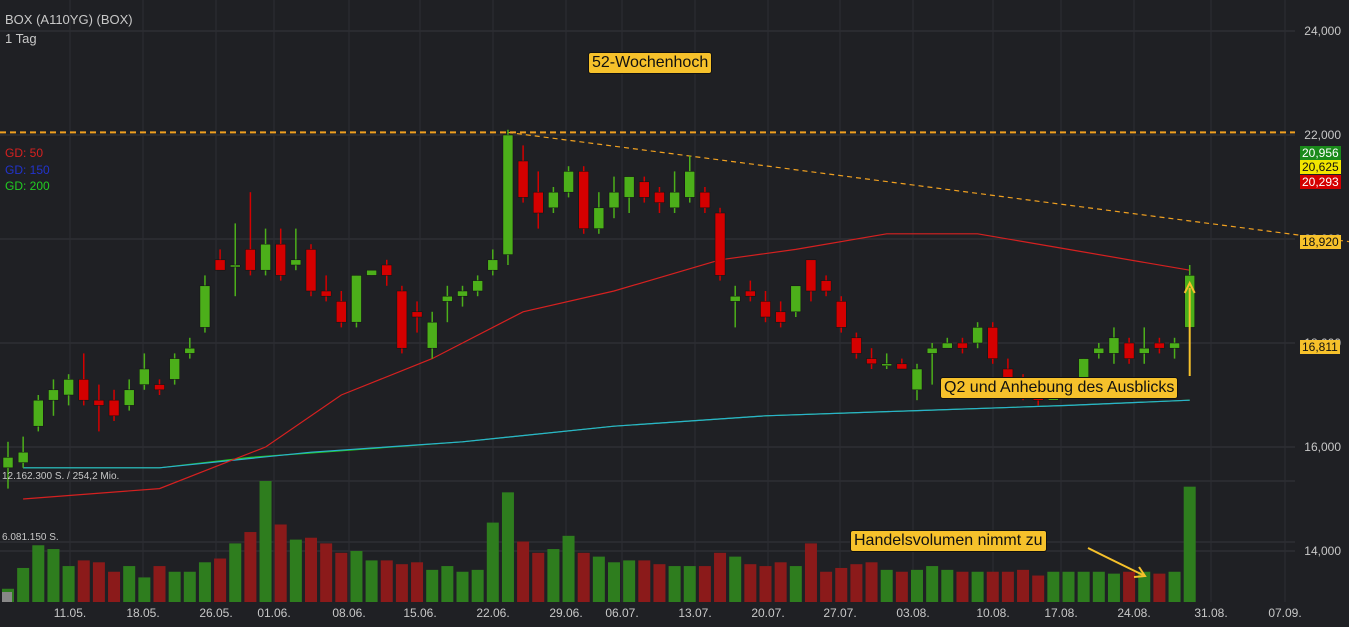 Image resolution: width=1349 pixels, height=627 pixels. Describe the element at coordinates (61, 476) in the screenshot. I see `volume-max-label: 12.162.300 S. / 254,2 Mio.` at that location.